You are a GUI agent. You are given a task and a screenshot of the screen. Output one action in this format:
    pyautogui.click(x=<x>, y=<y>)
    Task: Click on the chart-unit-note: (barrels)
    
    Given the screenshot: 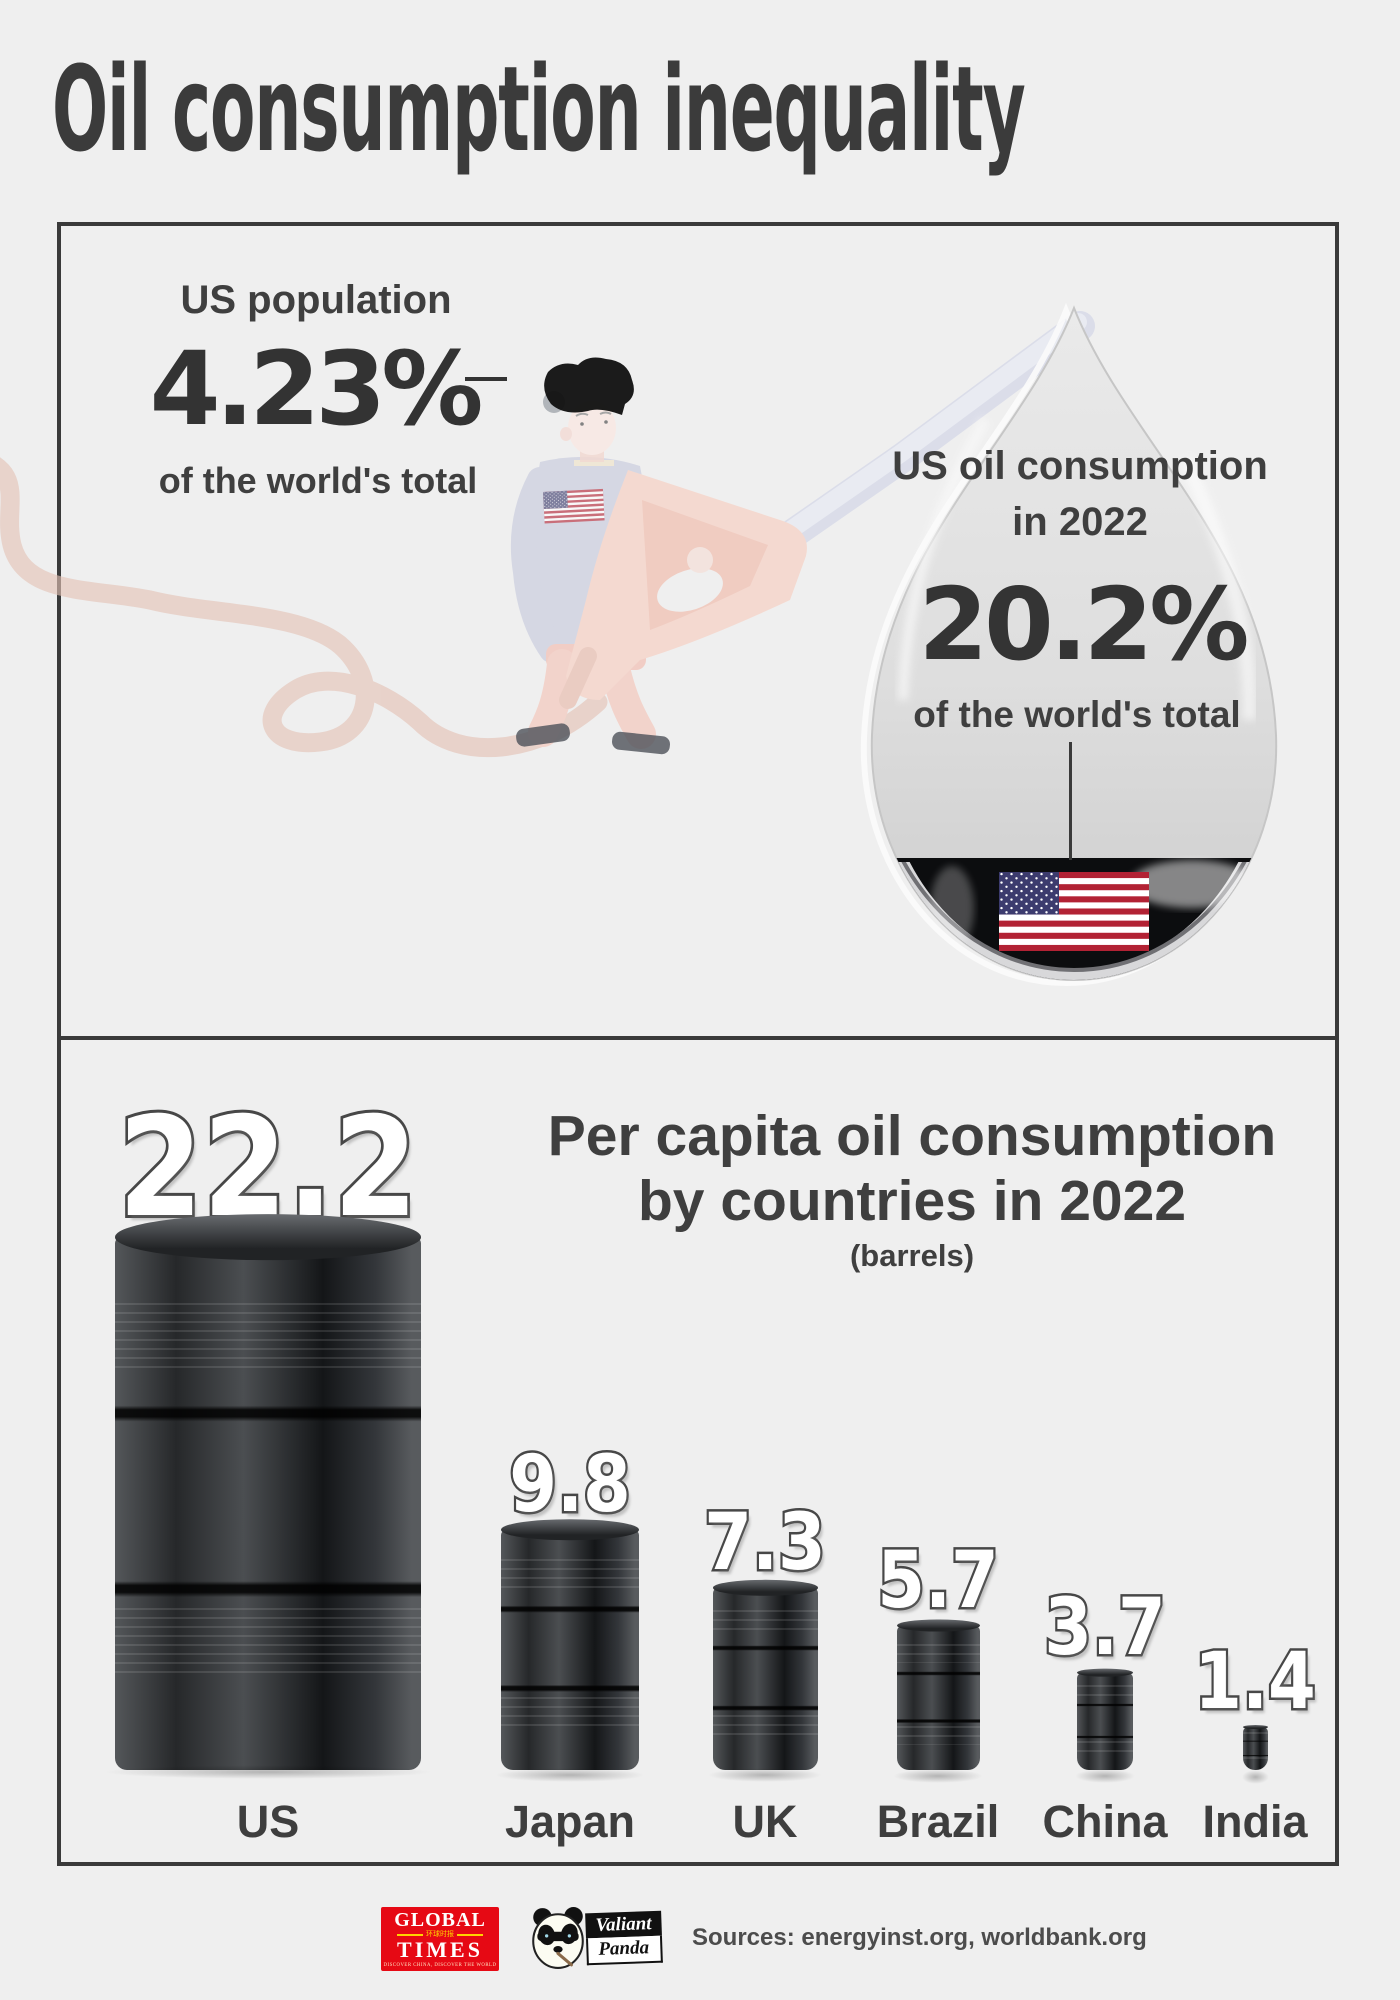 What is the action you would take?
    pyautogui.click(x=912, y=1255)
    